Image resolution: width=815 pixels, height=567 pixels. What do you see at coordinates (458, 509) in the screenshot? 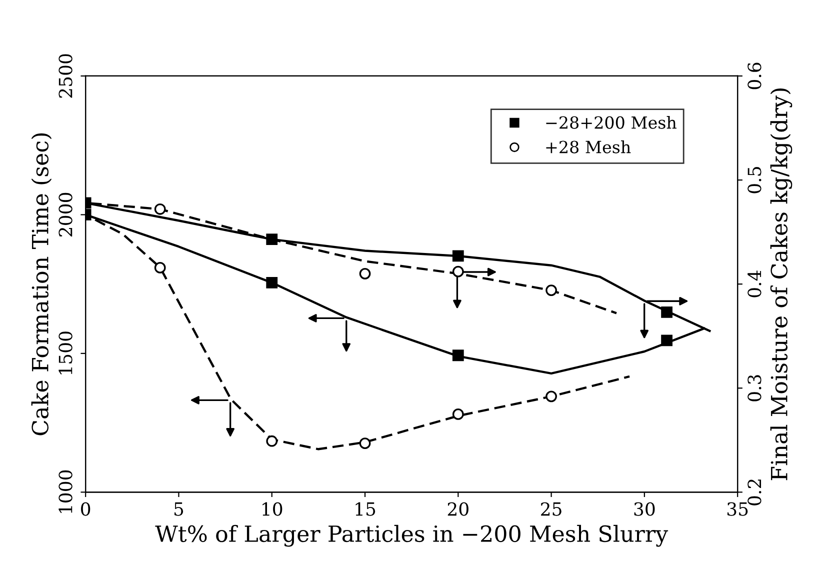
I see `x-tick-label: 20` at bounding box center [458, 509].